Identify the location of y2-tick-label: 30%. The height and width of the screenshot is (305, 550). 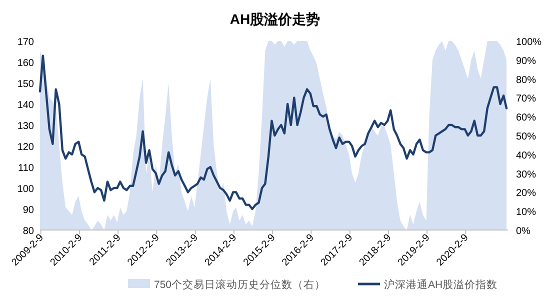
(526, 174).